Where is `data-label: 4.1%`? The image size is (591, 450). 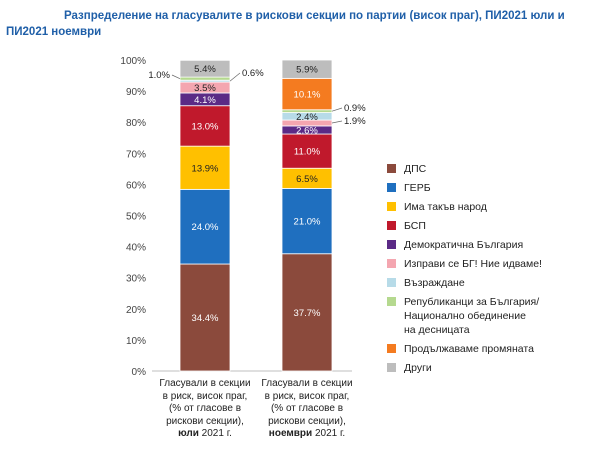
data-label: 4.1% is located at coordinates (205, 100).